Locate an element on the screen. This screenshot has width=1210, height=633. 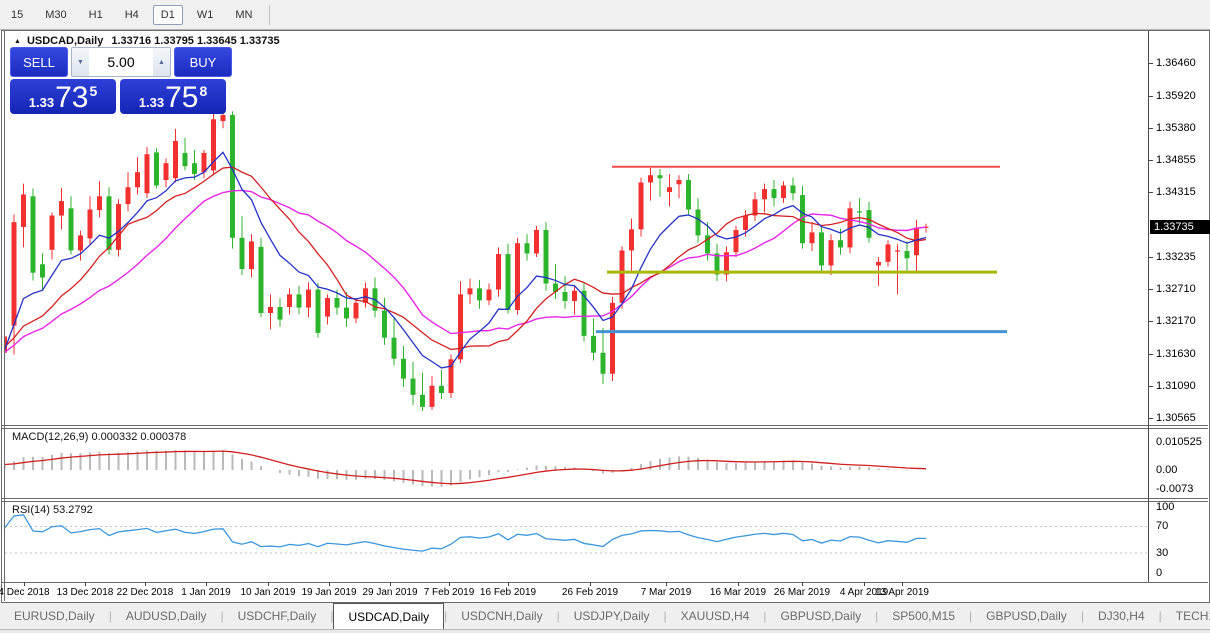
date-label: 29 Jan 2019 is located at coordinates (390, 592).